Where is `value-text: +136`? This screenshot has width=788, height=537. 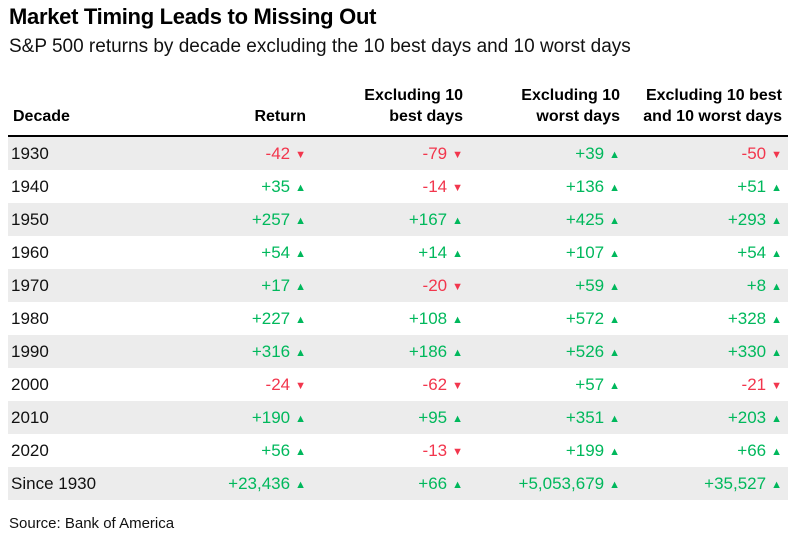
value-text: +136 is located at coordinates (585, 186).